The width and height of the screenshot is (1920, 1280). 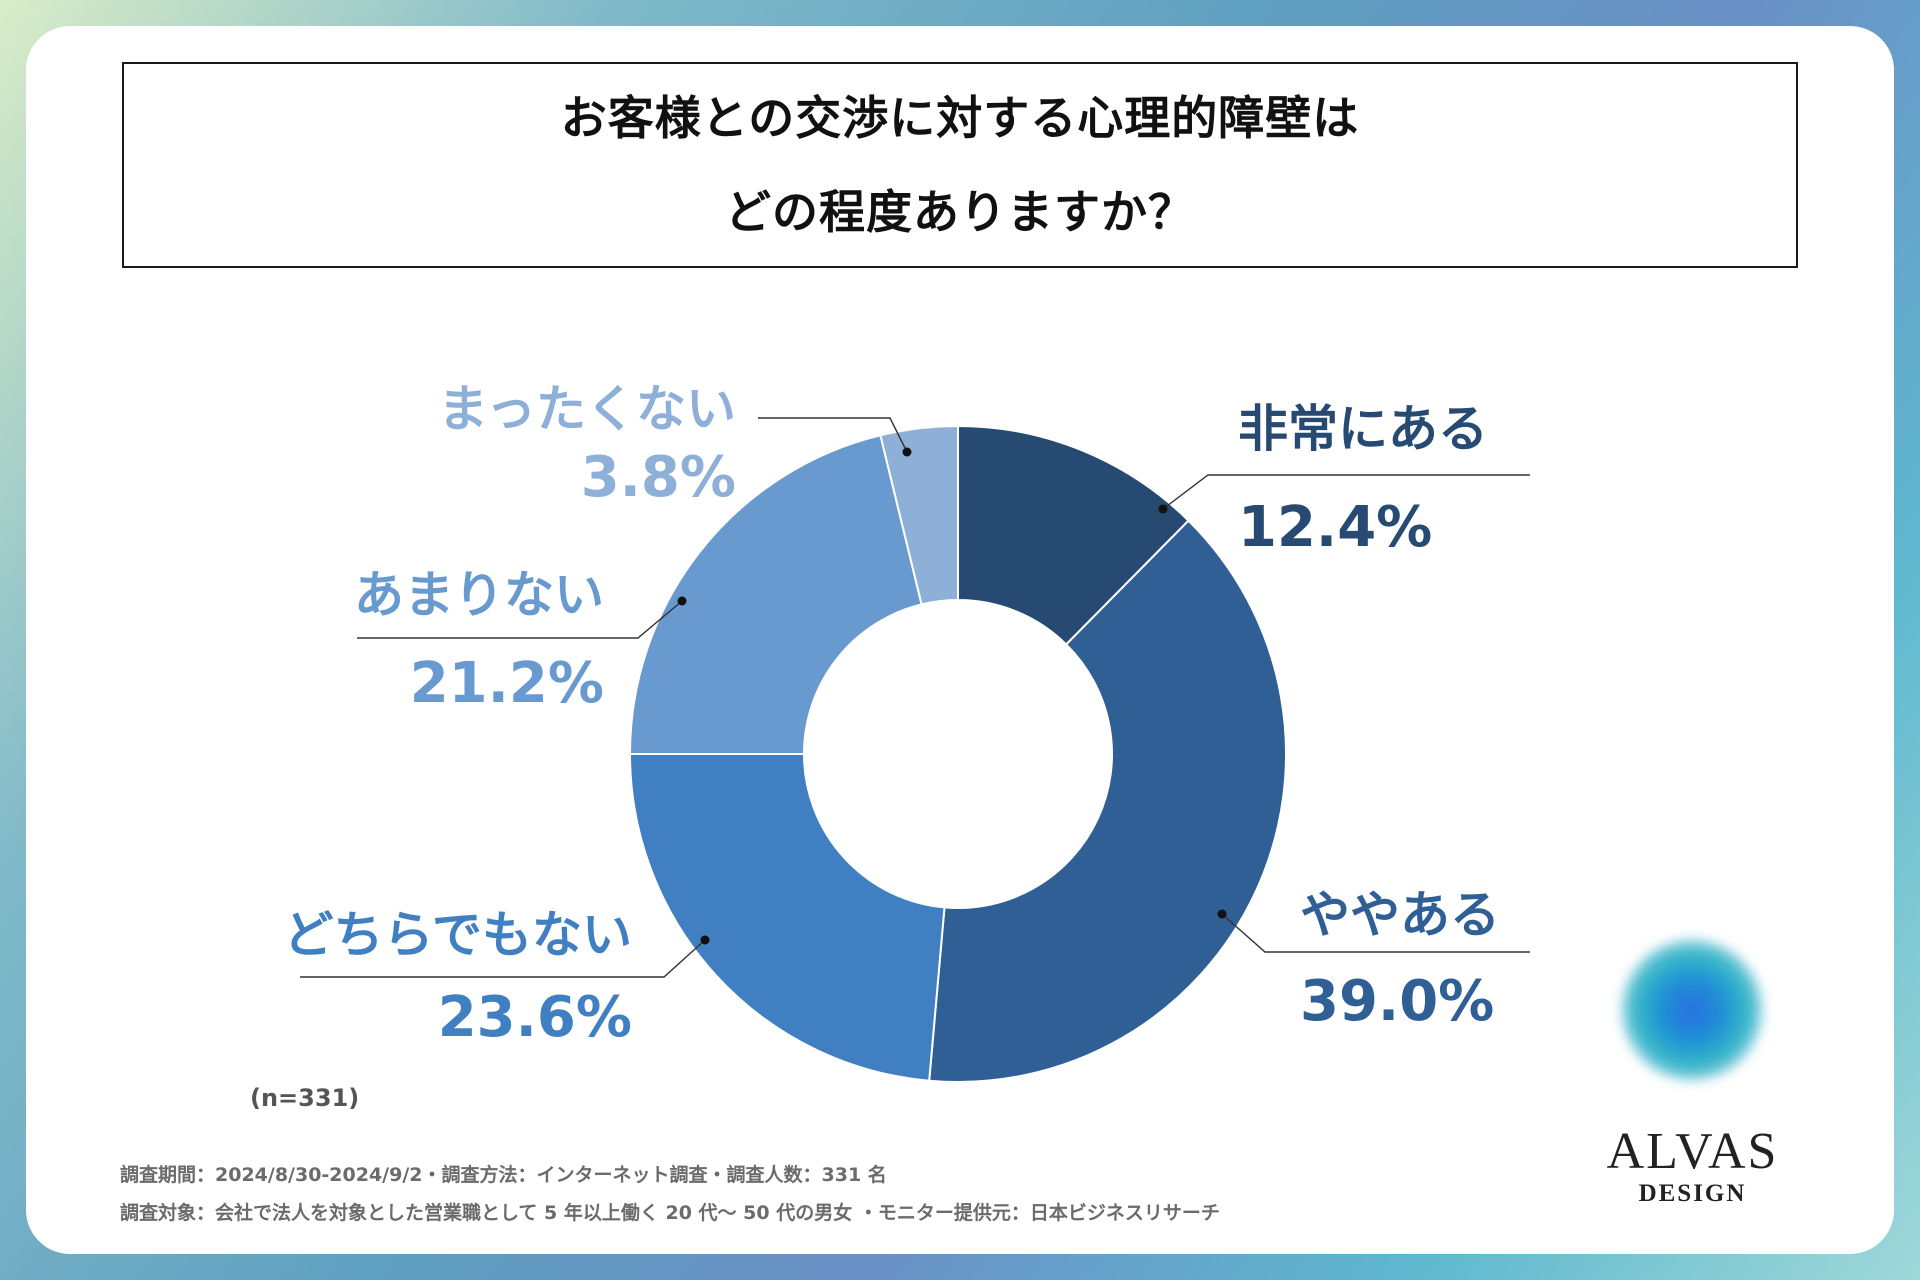 What do you see at coordinates (919, 515) in the screenshot?
I see `slice-not-at-all` at bounding box center [919, 515].